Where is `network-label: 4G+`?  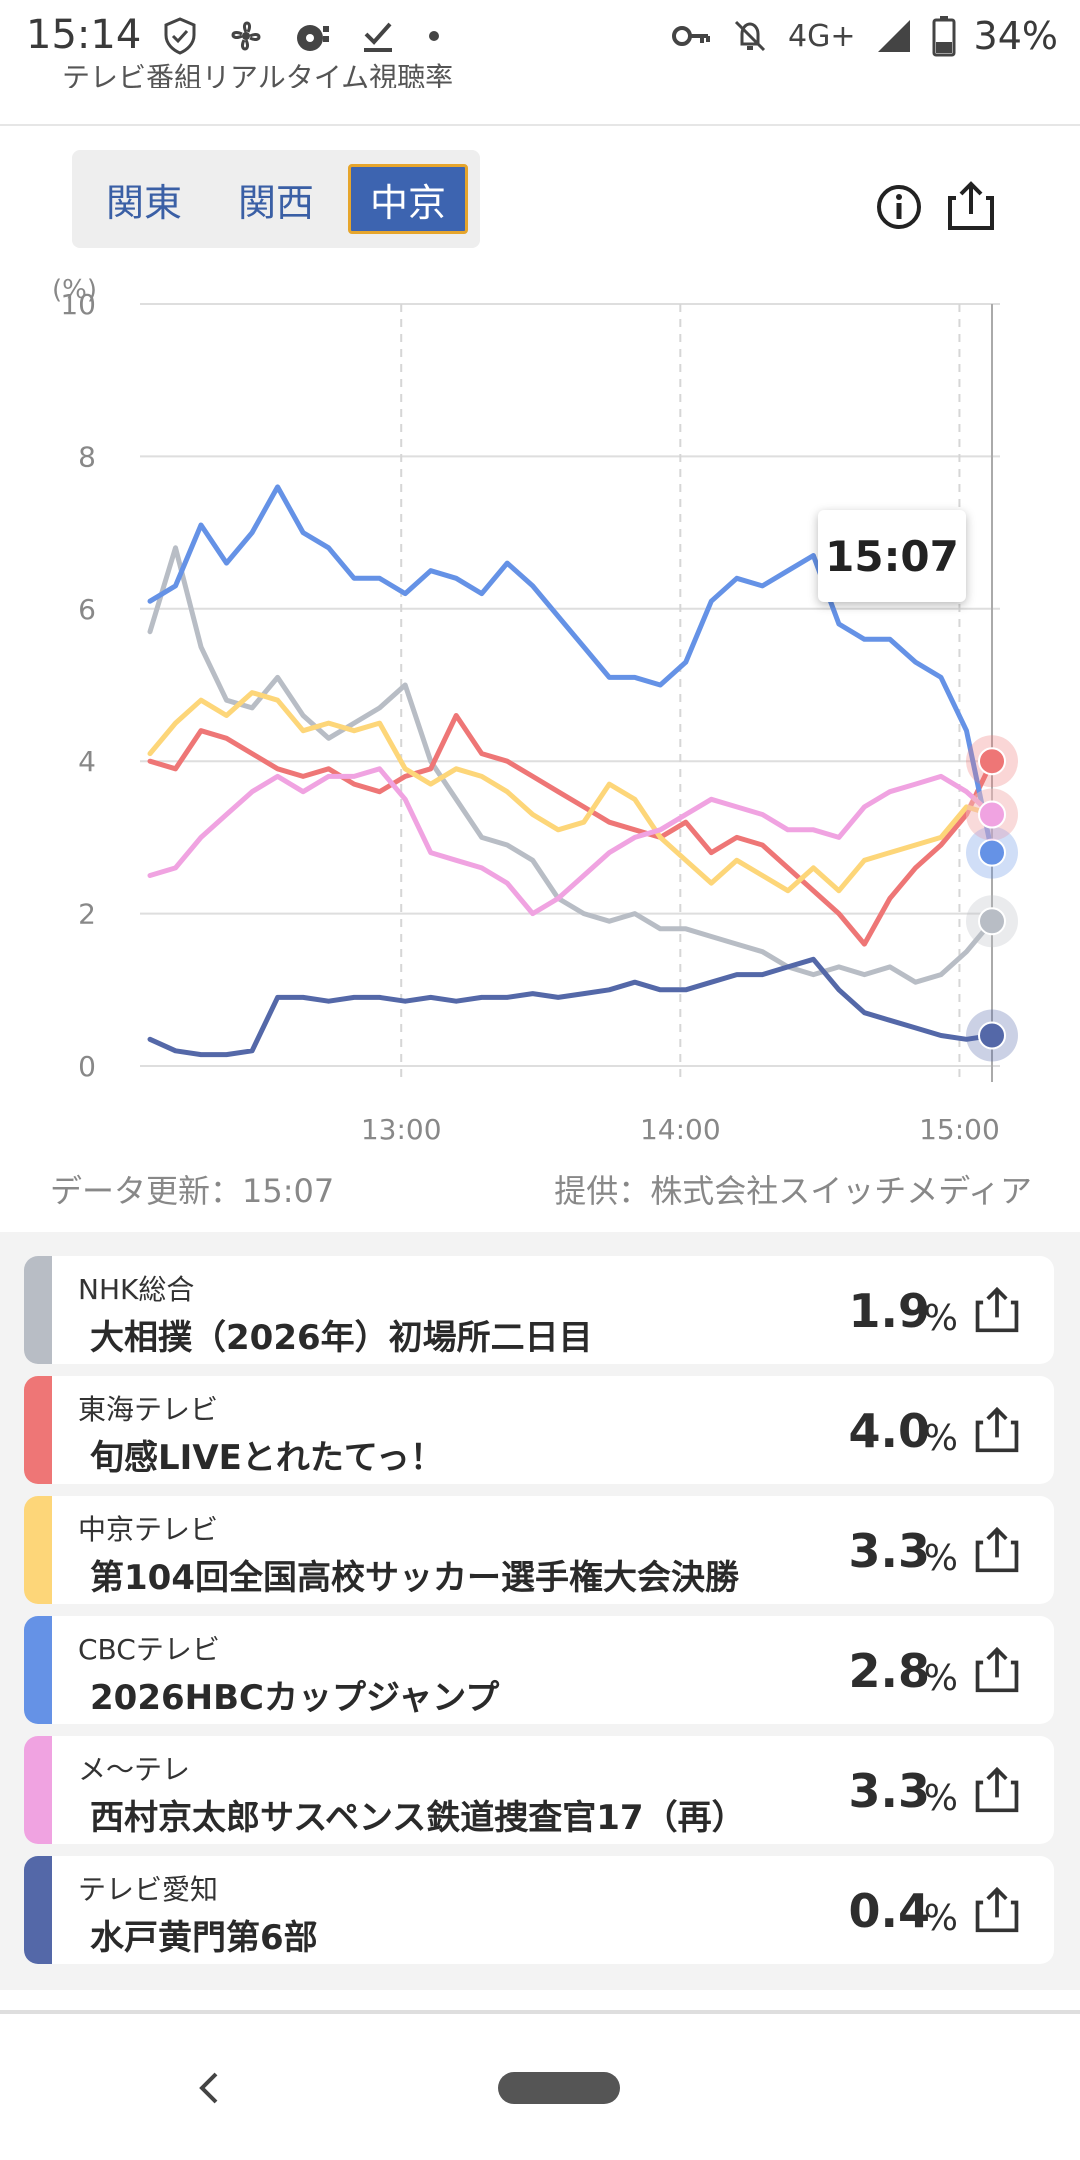 network-label: 4G+ is located at coordinates (822, 36).